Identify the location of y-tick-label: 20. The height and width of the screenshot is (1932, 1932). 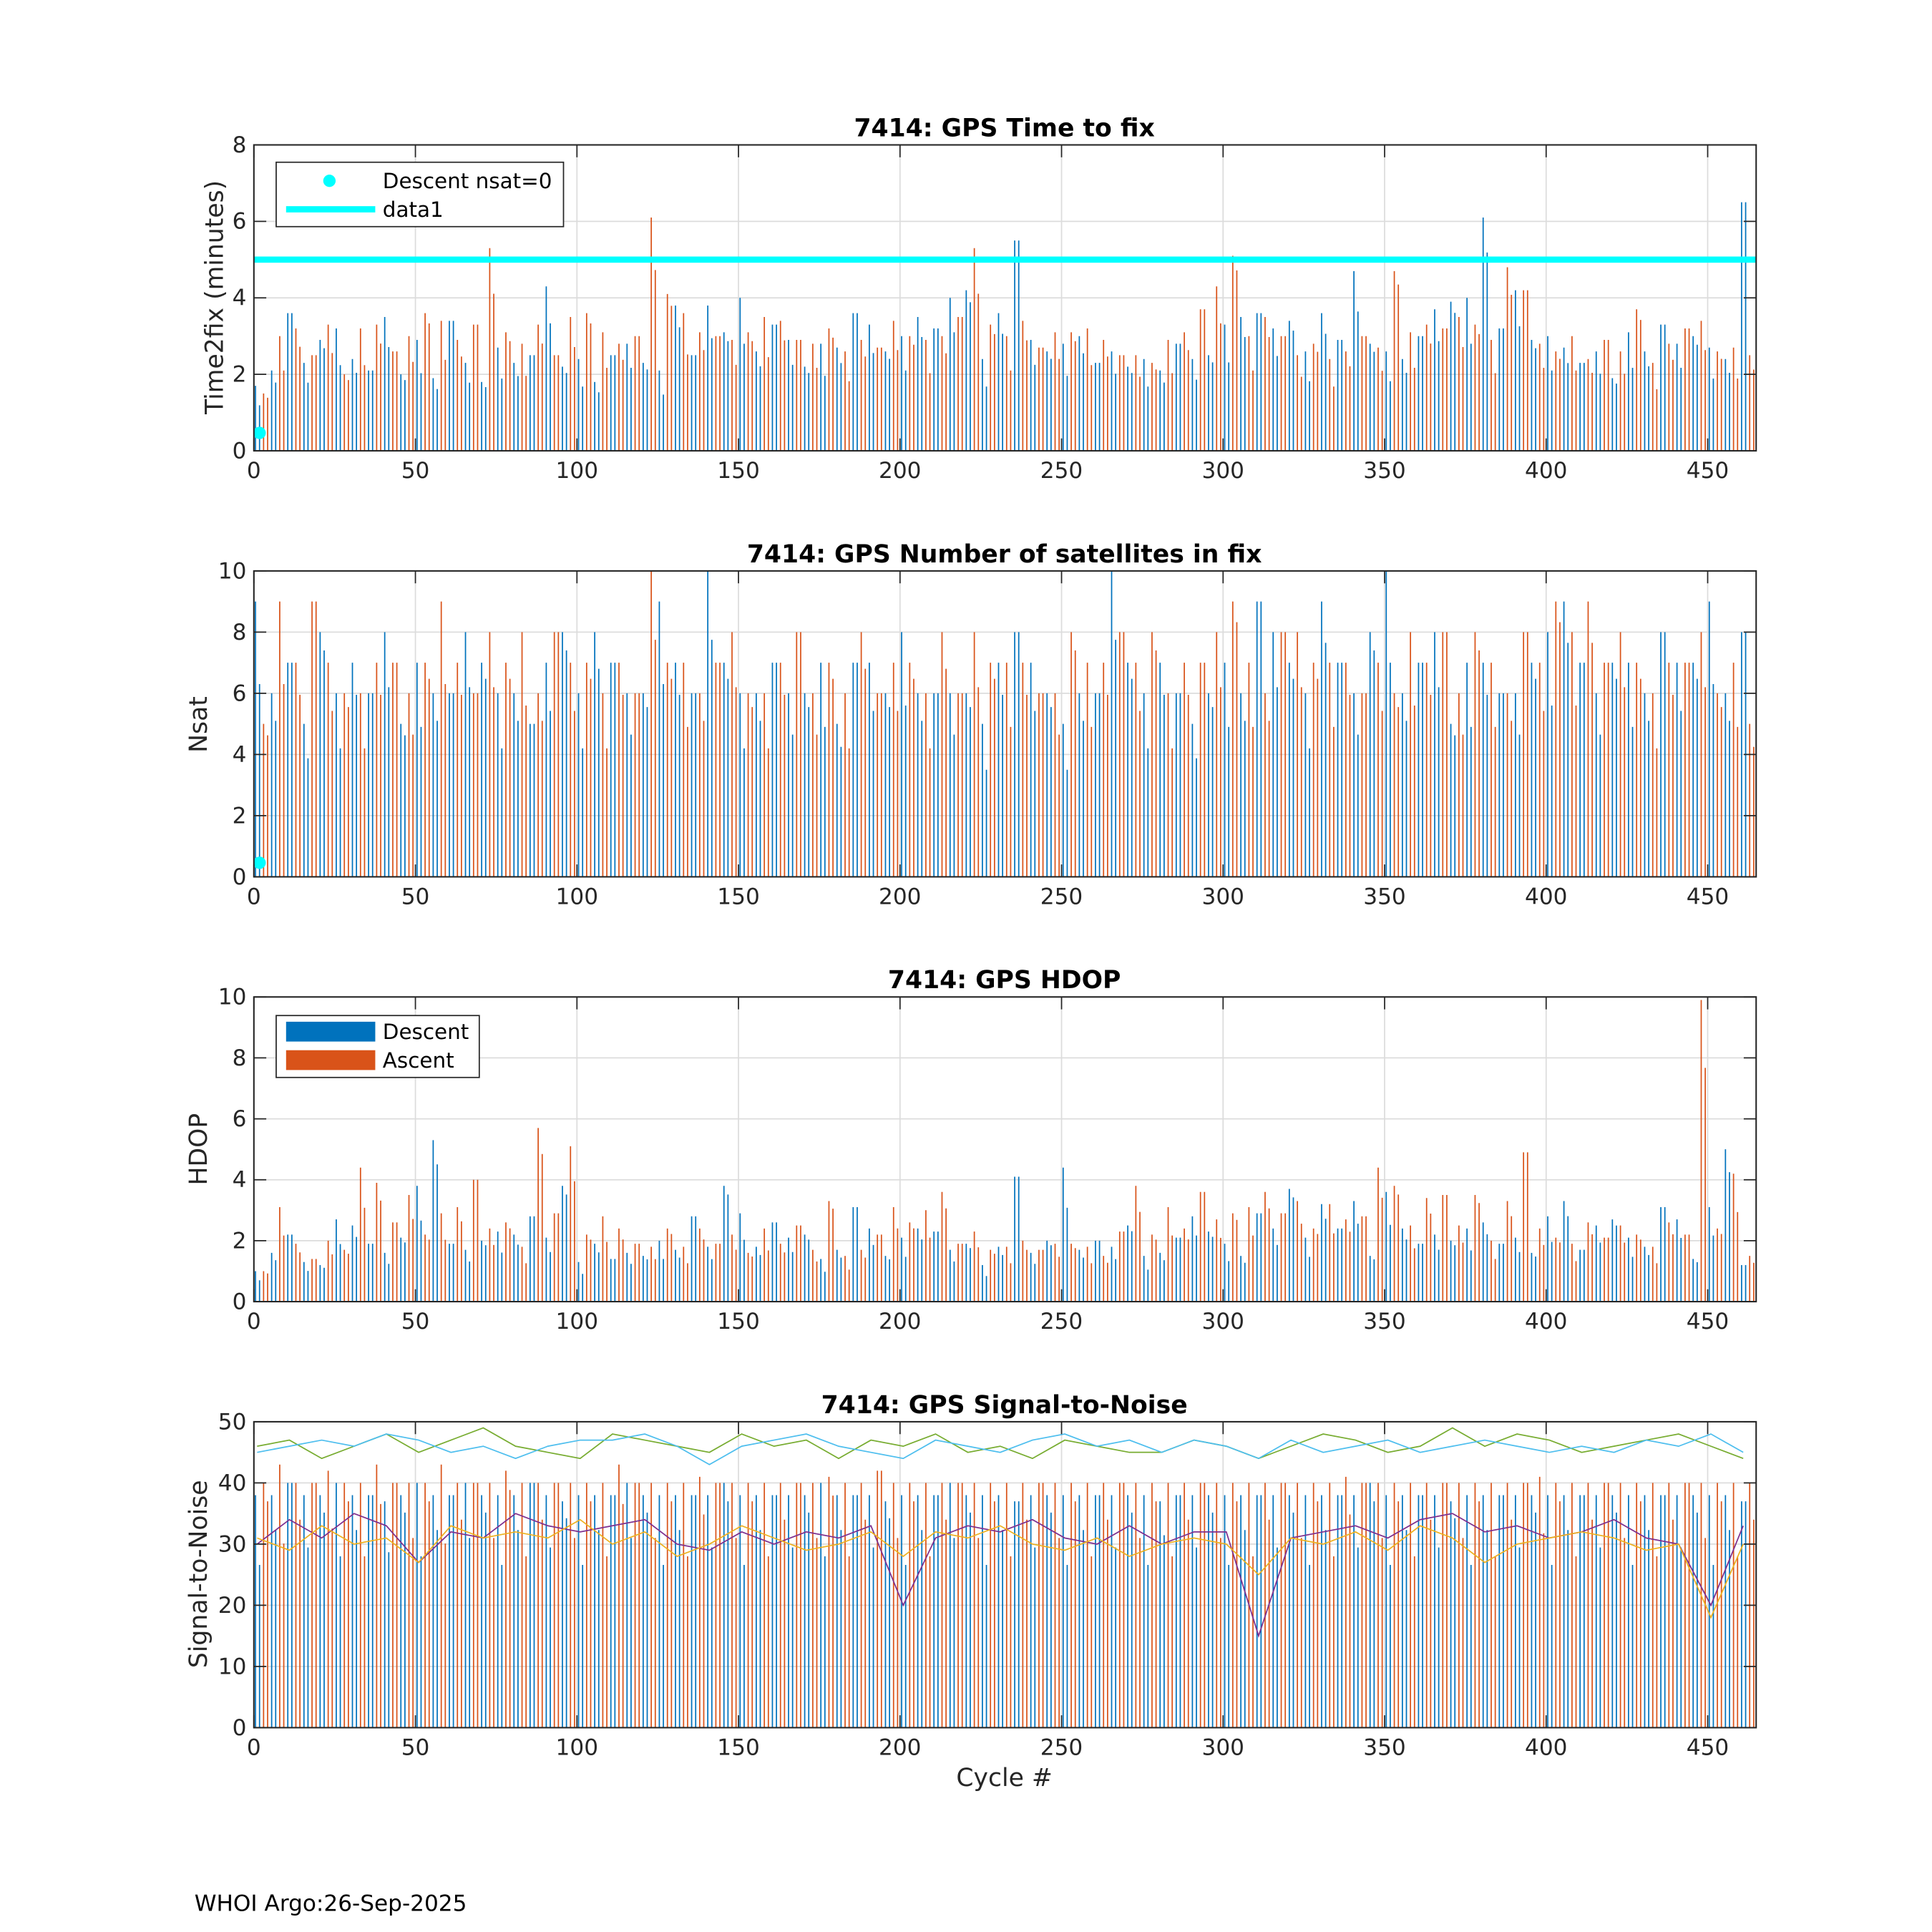
(232, 1606).